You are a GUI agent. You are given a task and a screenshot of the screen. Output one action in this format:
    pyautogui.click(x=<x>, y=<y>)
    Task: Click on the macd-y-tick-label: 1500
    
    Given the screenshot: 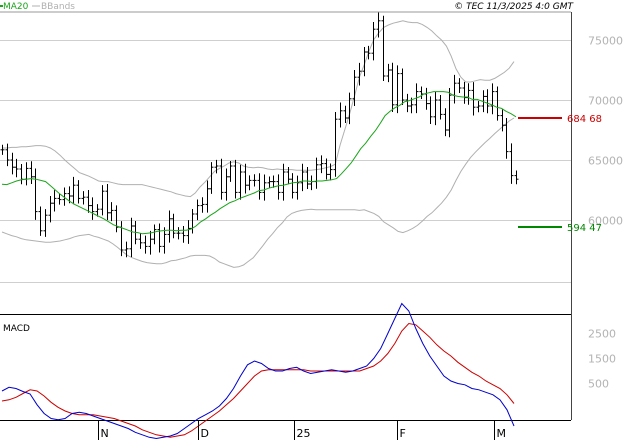 What is the action you would take?
    pyautogui.click(x=602, y=359)
    